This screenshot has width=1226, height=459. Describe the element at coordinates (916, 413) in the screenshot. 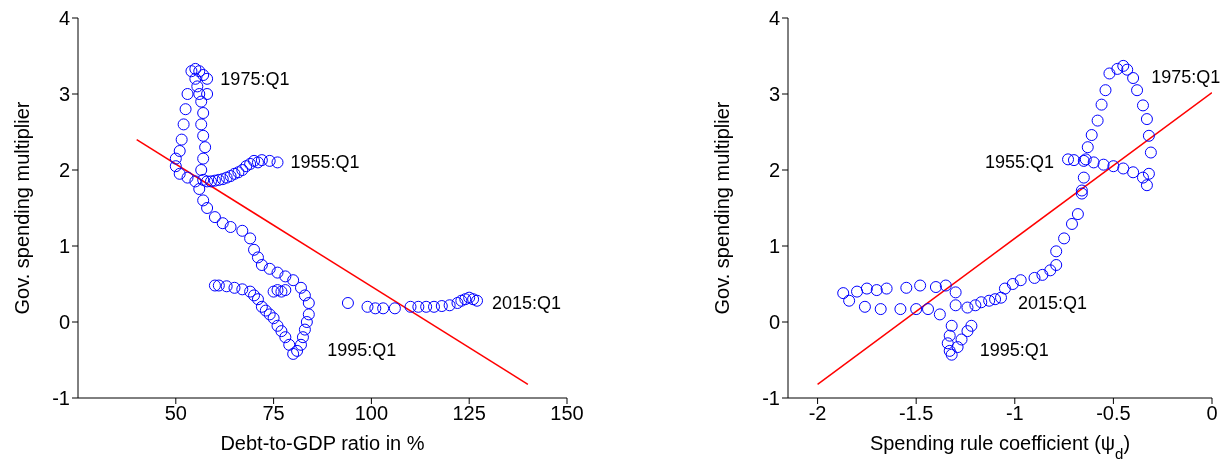

I see `x-tick-label: -1.5` at that location.